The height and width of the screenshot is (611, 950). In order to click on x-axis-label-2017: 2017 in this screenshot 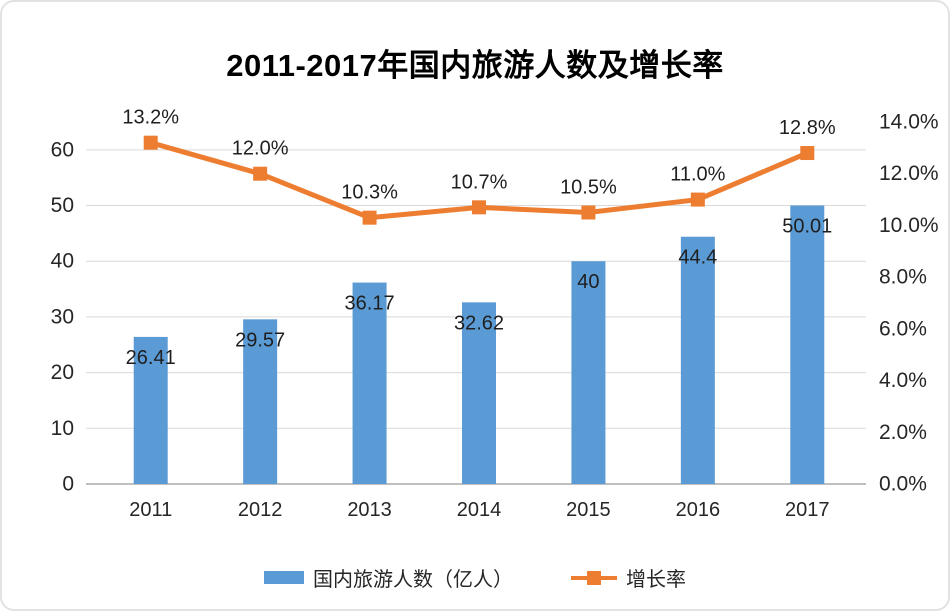, I will do `click(807, 510)`.